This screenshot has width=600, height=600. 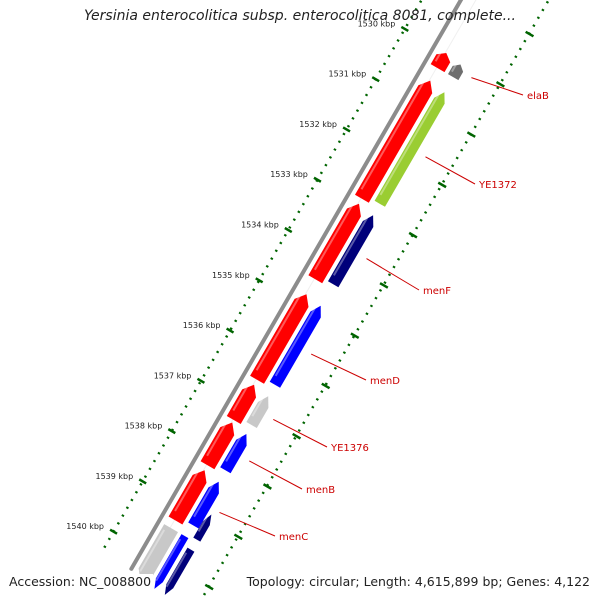 I want to click on gene-arrow-menf-highlight, so click(x=351, y=246).